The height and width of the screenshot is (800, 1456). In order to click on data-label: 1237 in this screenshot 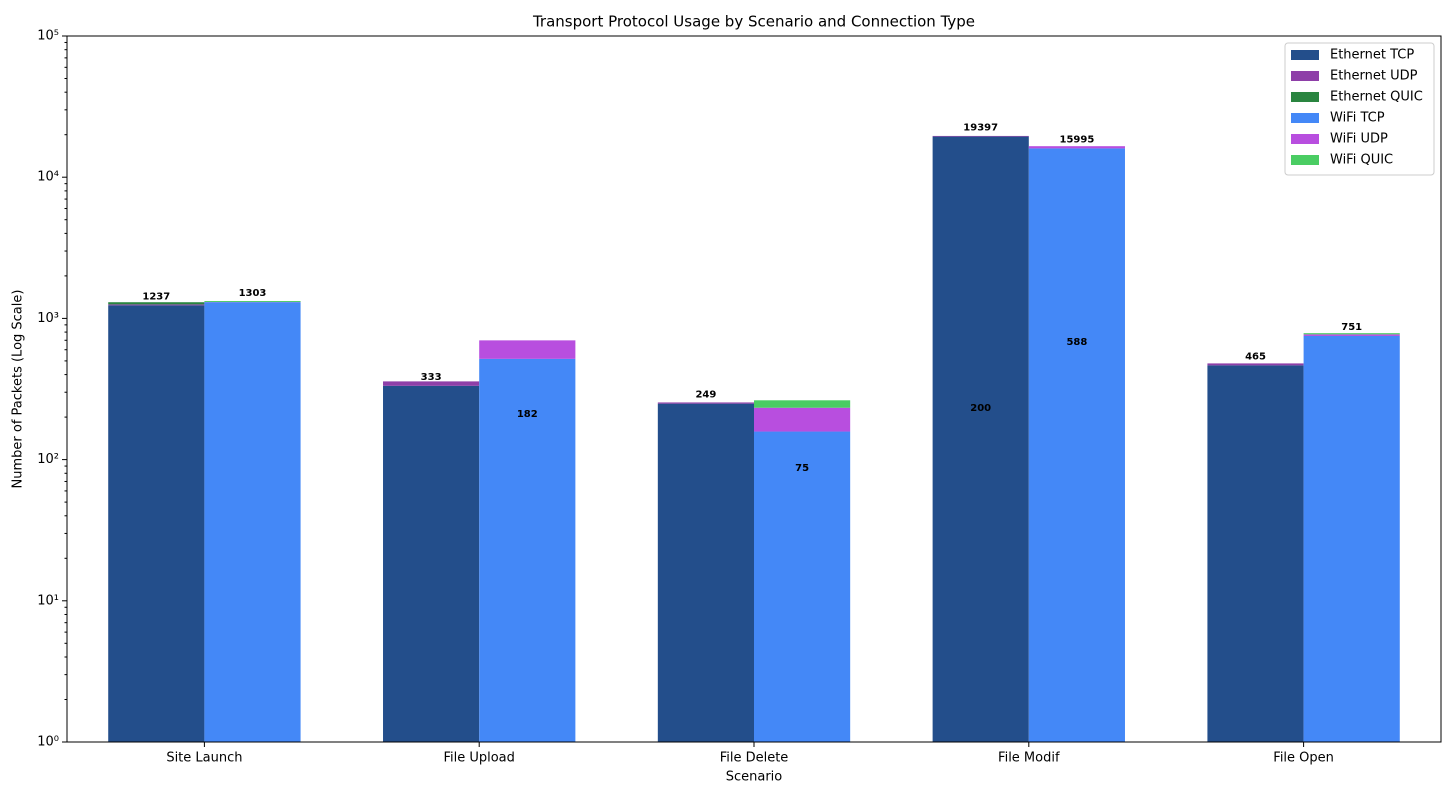, I will do `click(156, 296)`.